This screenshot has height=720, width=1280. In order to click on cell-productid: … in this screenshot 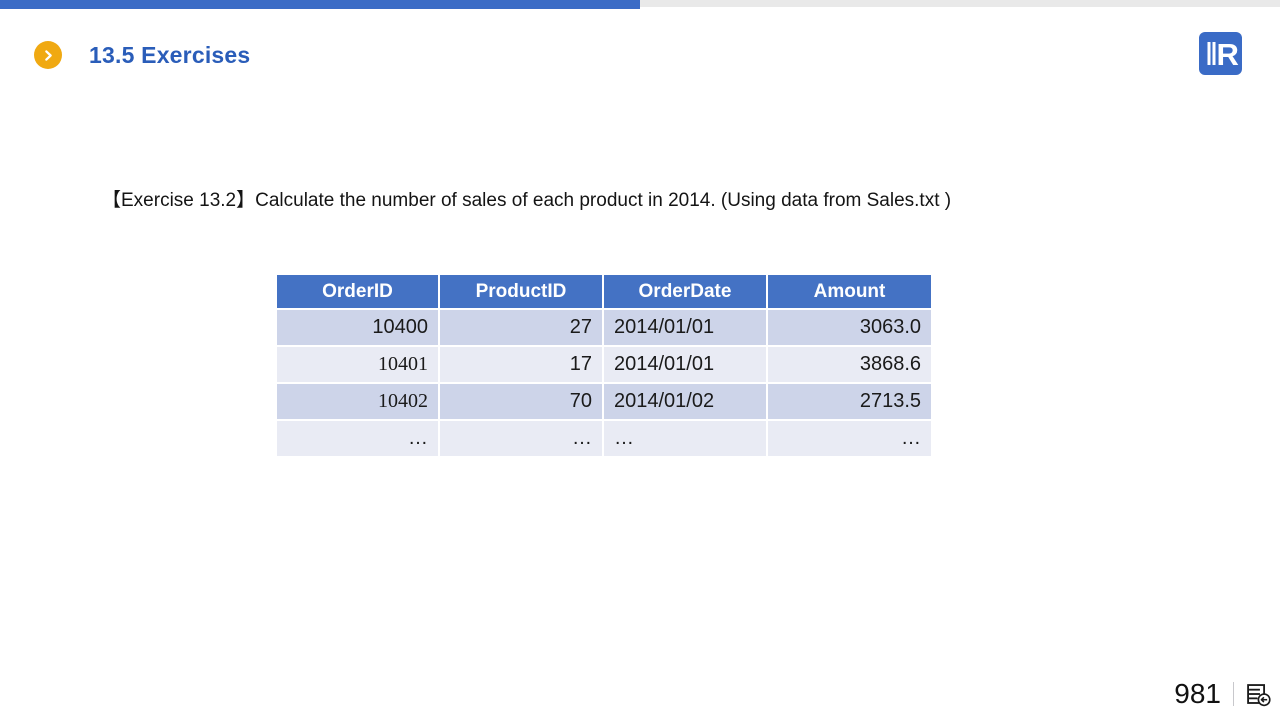, I will do `click(521, 438)`.